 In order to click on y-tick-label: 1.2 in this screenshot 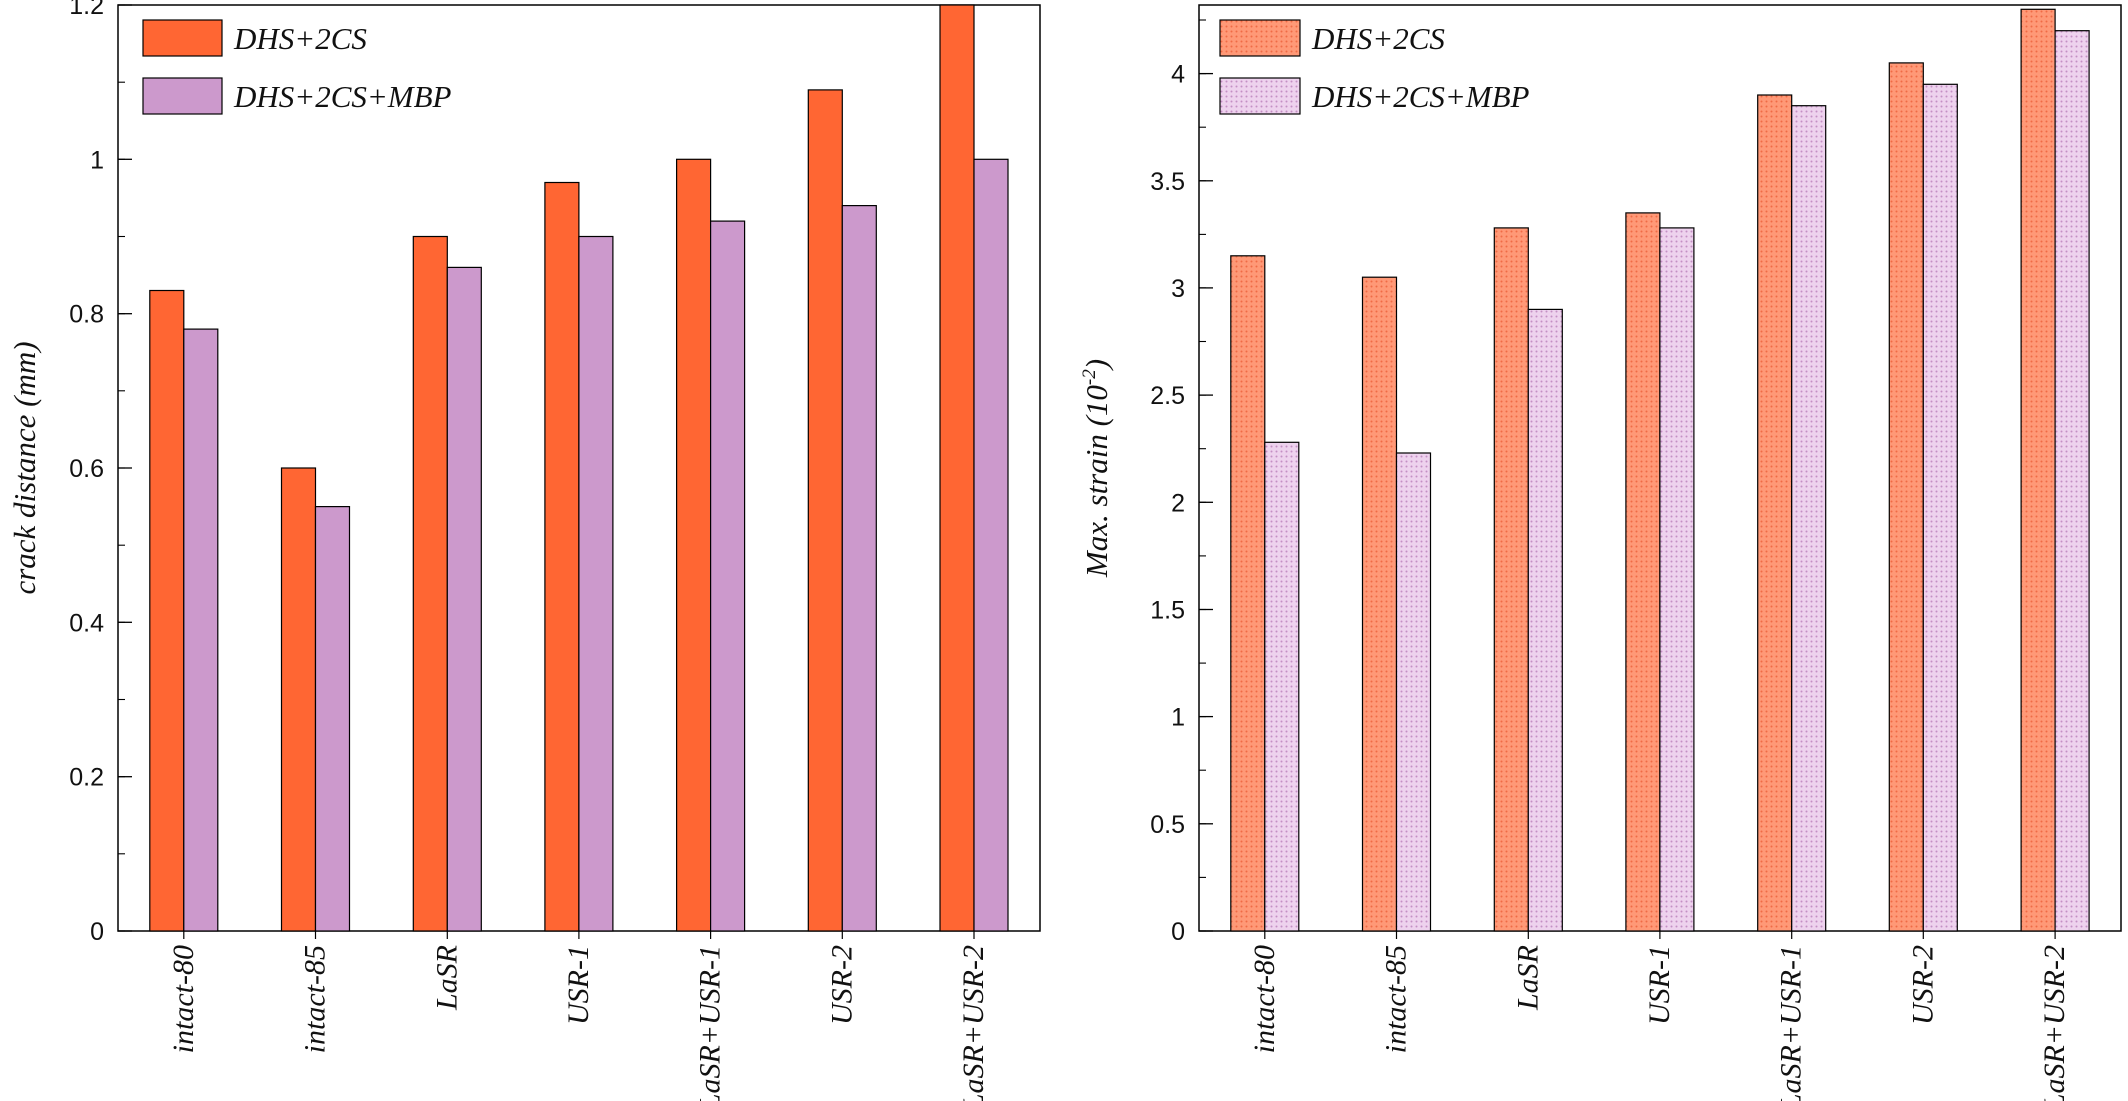, I will do `click(86, 10)`.